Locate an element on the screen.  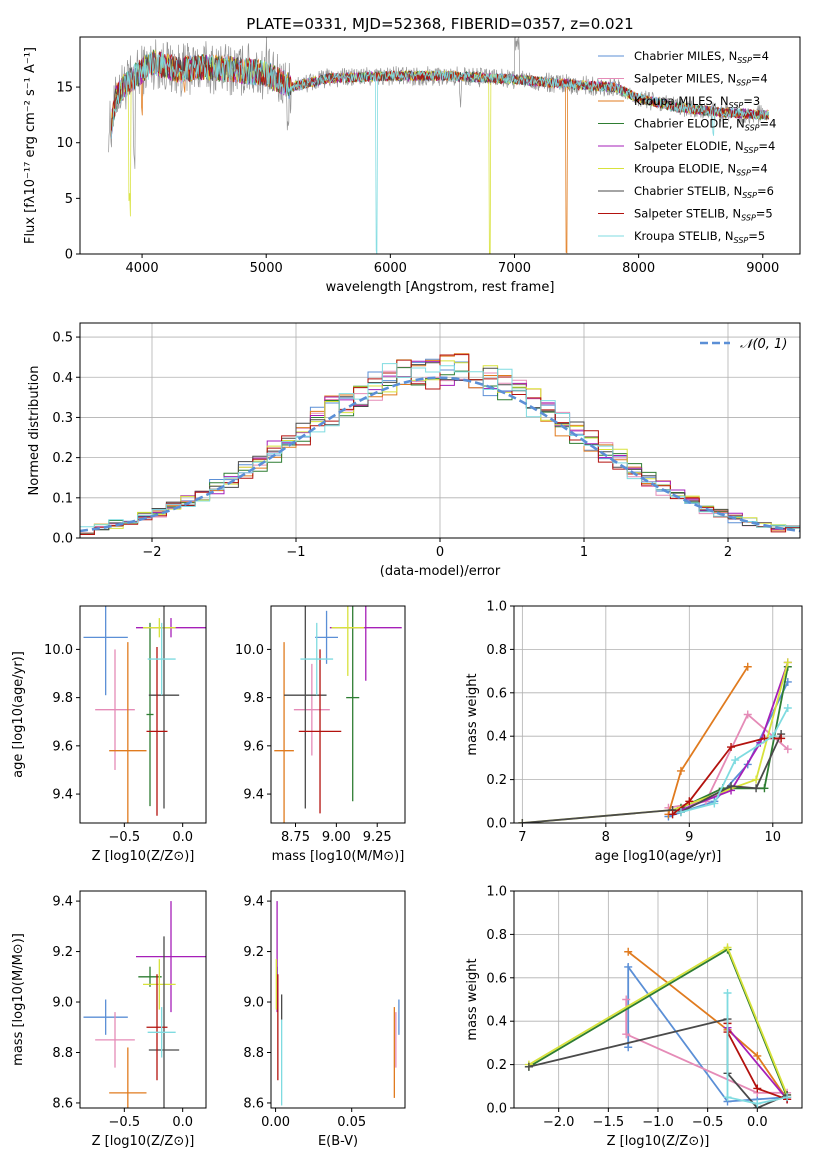
y-tick-label: 9.0 is located at coordinates (253, 1003).